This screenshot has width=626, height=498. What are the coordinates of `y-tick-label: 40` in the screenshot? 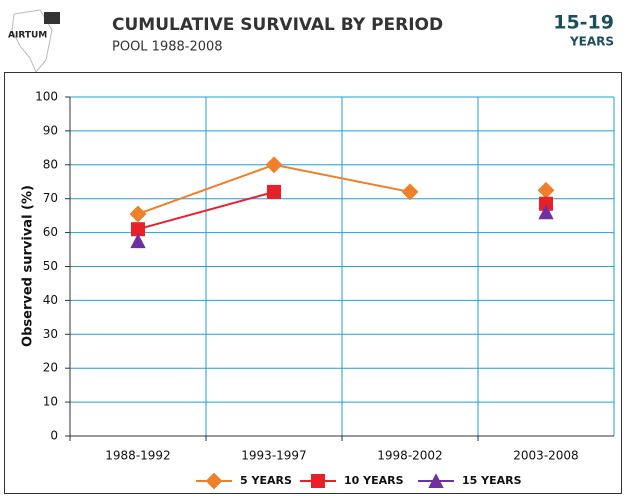 It's located at (50, 300).